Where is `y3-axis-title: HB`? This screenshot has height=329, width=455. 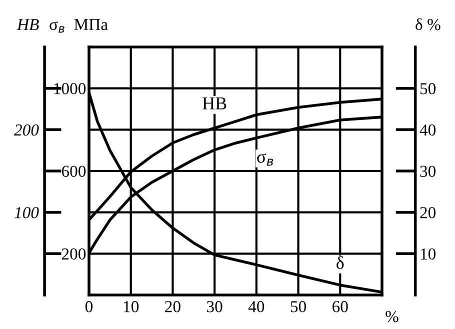 y3-axis-title: HB is located at coordinates (27, 24).